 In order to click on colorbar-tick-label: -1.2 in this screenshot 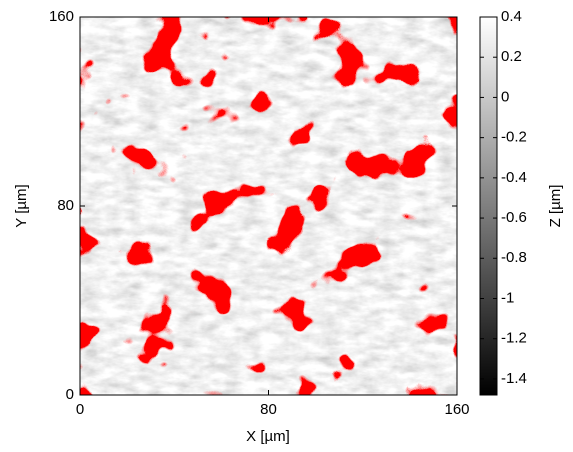, I will do `click(514, 338)`.